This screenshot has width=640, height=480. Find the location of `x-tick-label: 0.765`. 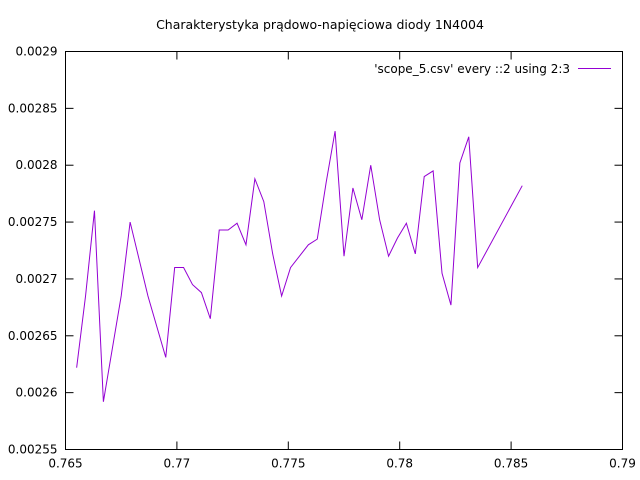

x-tick-label: 0.765 is located at coordinates (65, 464).